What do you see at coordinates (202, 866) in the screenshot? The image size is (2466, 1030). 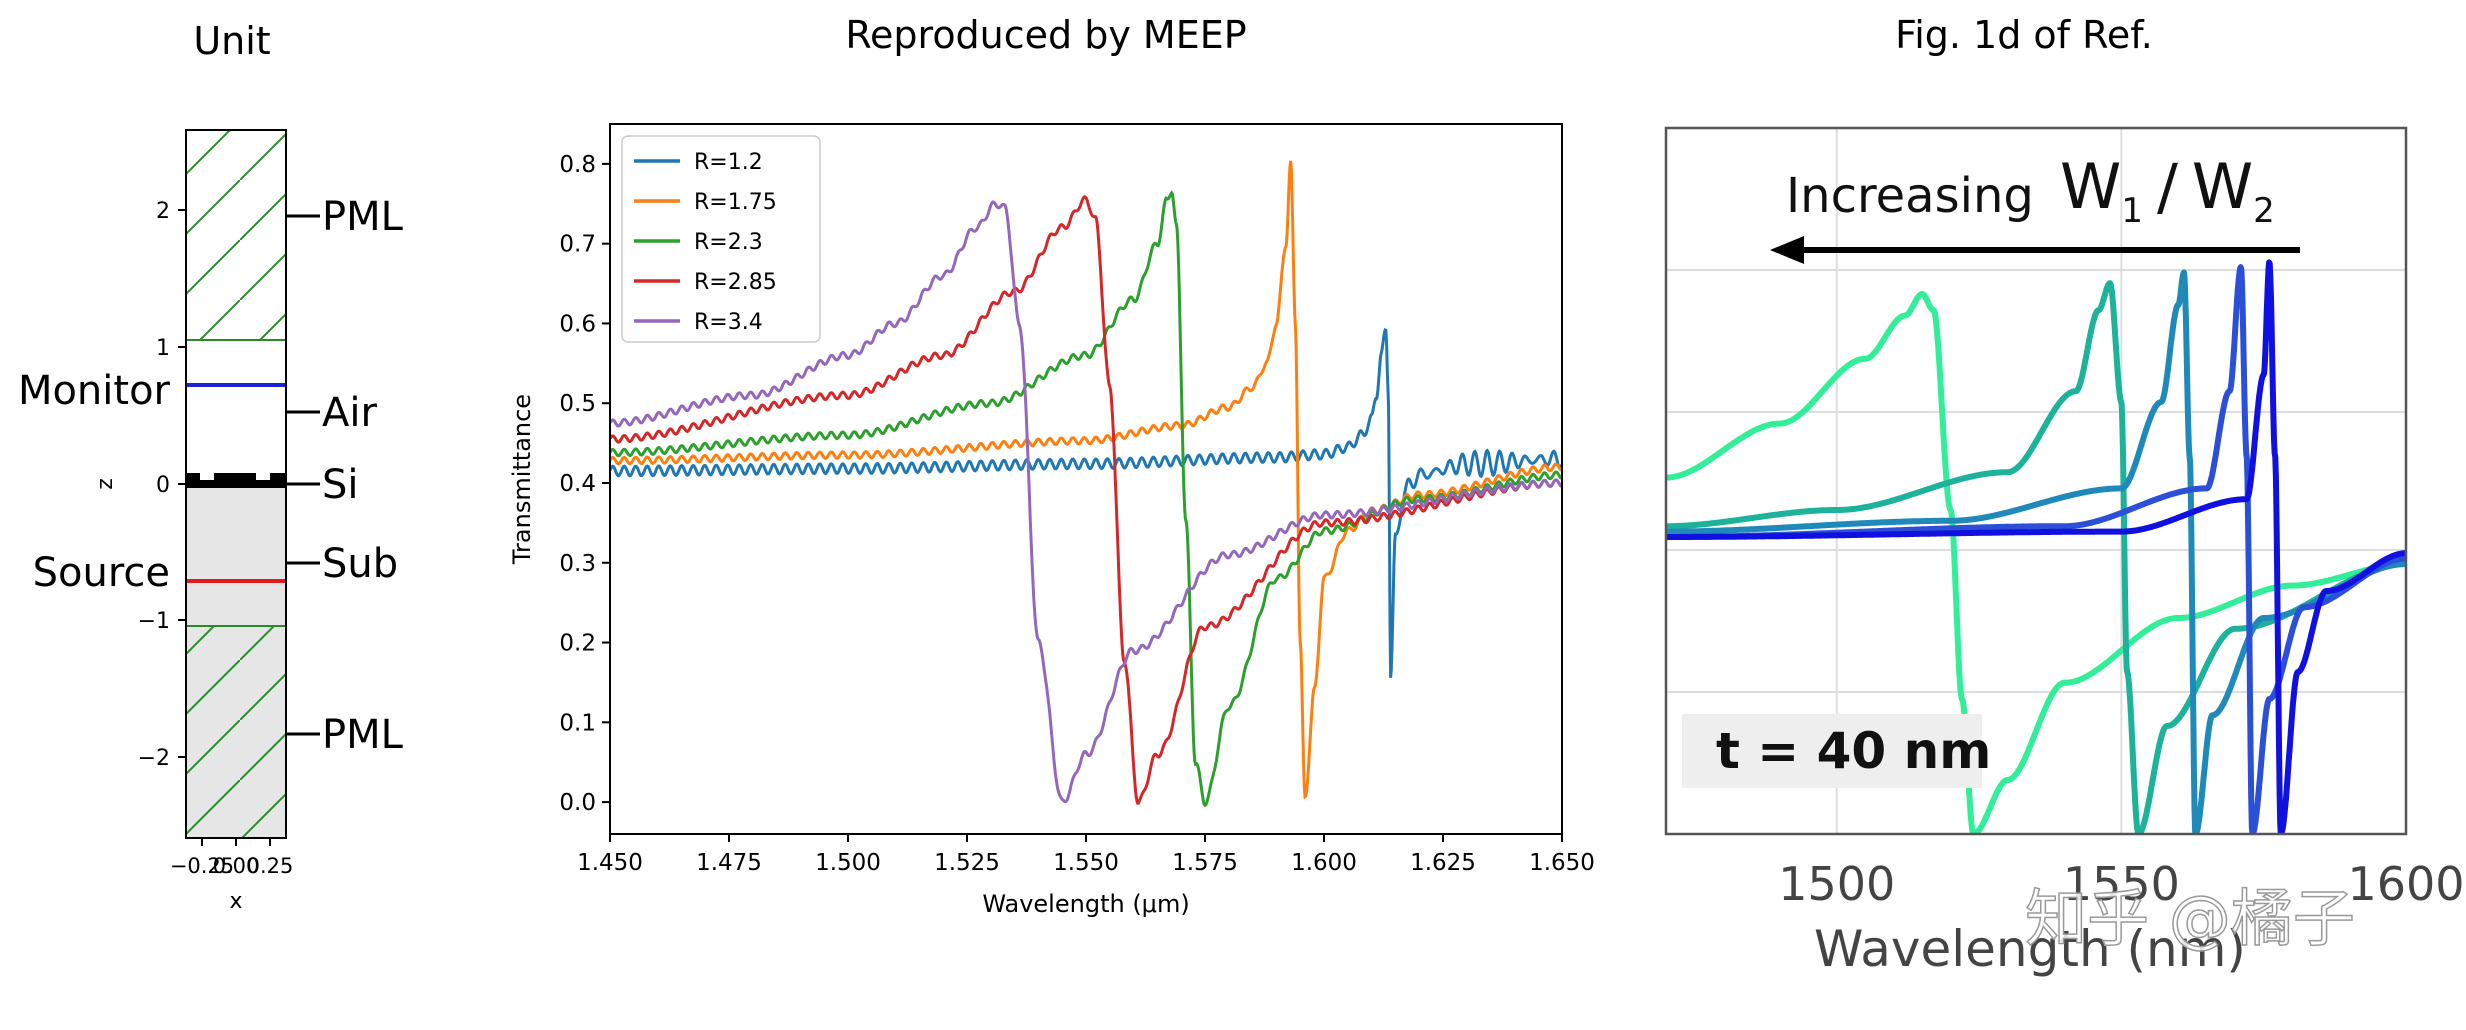 I see `unit-xtick-label: −0.25` at bounding box center [202, 866].